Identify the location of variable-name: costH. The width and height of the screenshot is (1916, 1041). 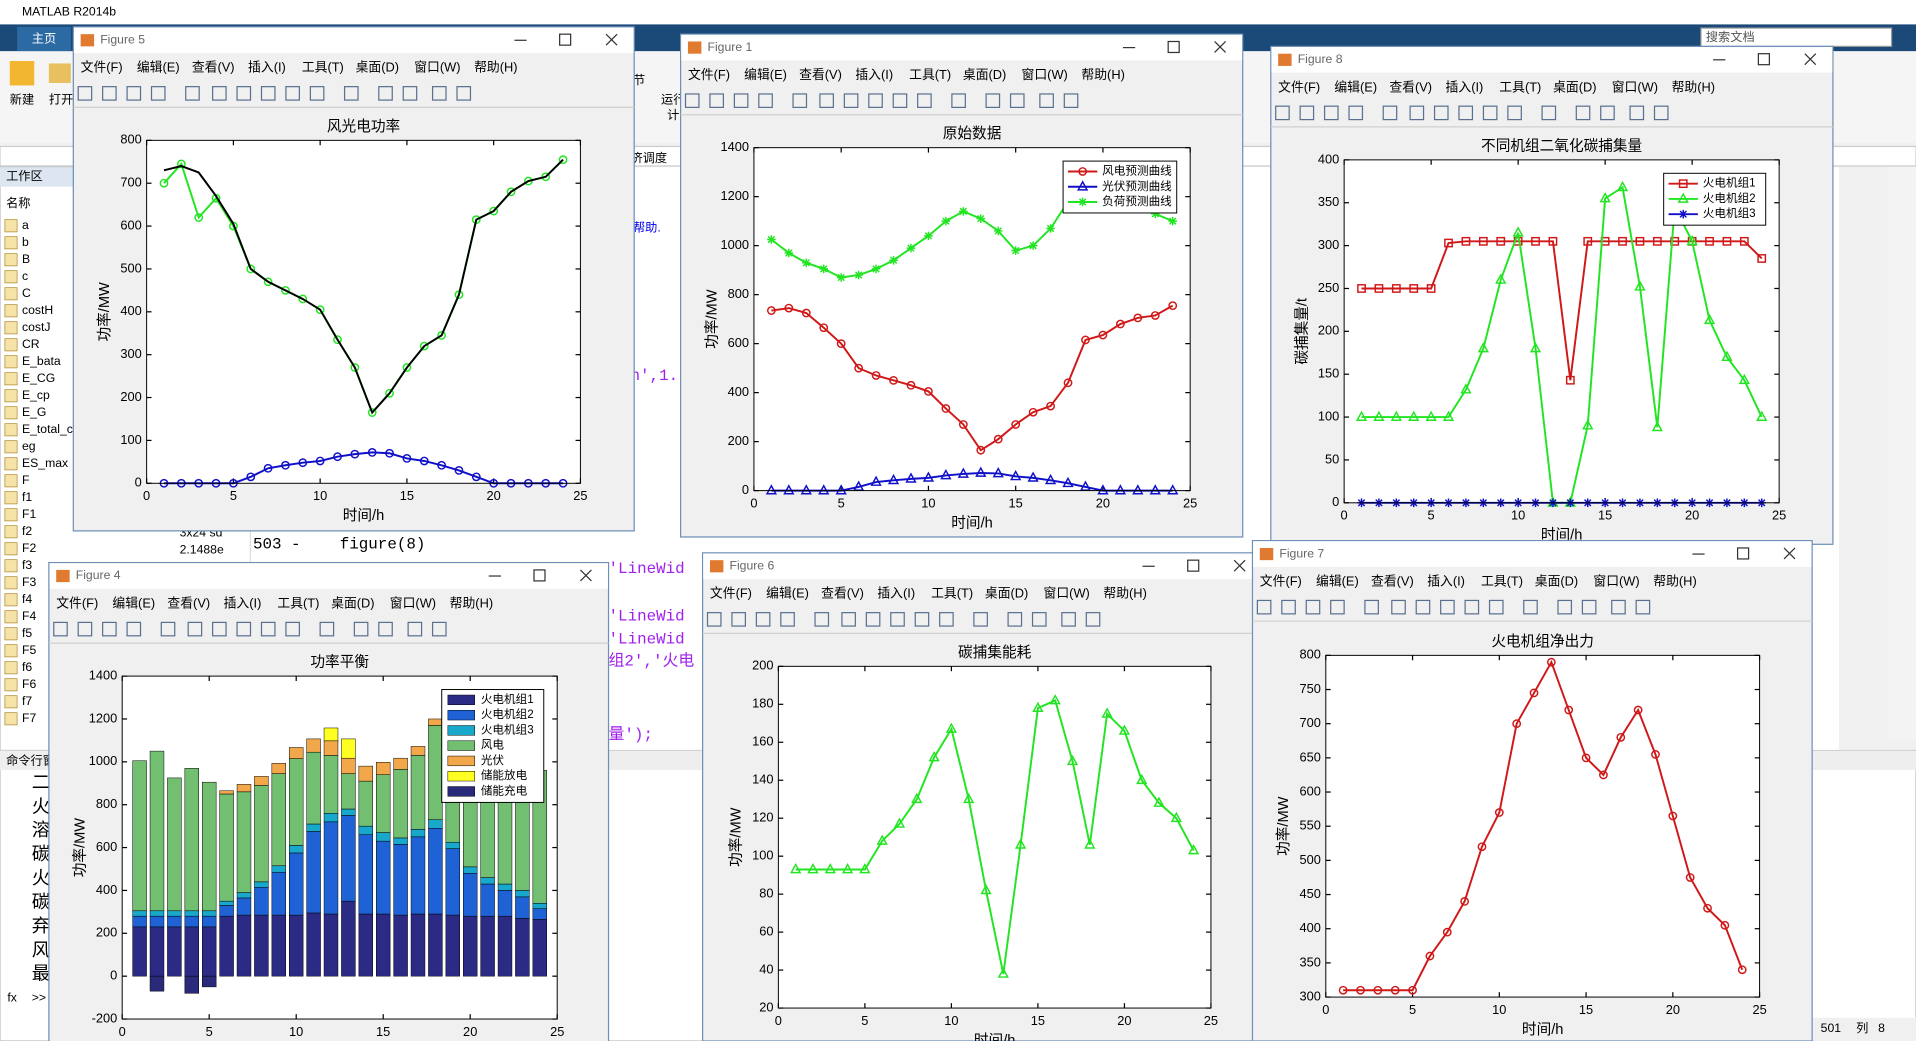
(37, 310).